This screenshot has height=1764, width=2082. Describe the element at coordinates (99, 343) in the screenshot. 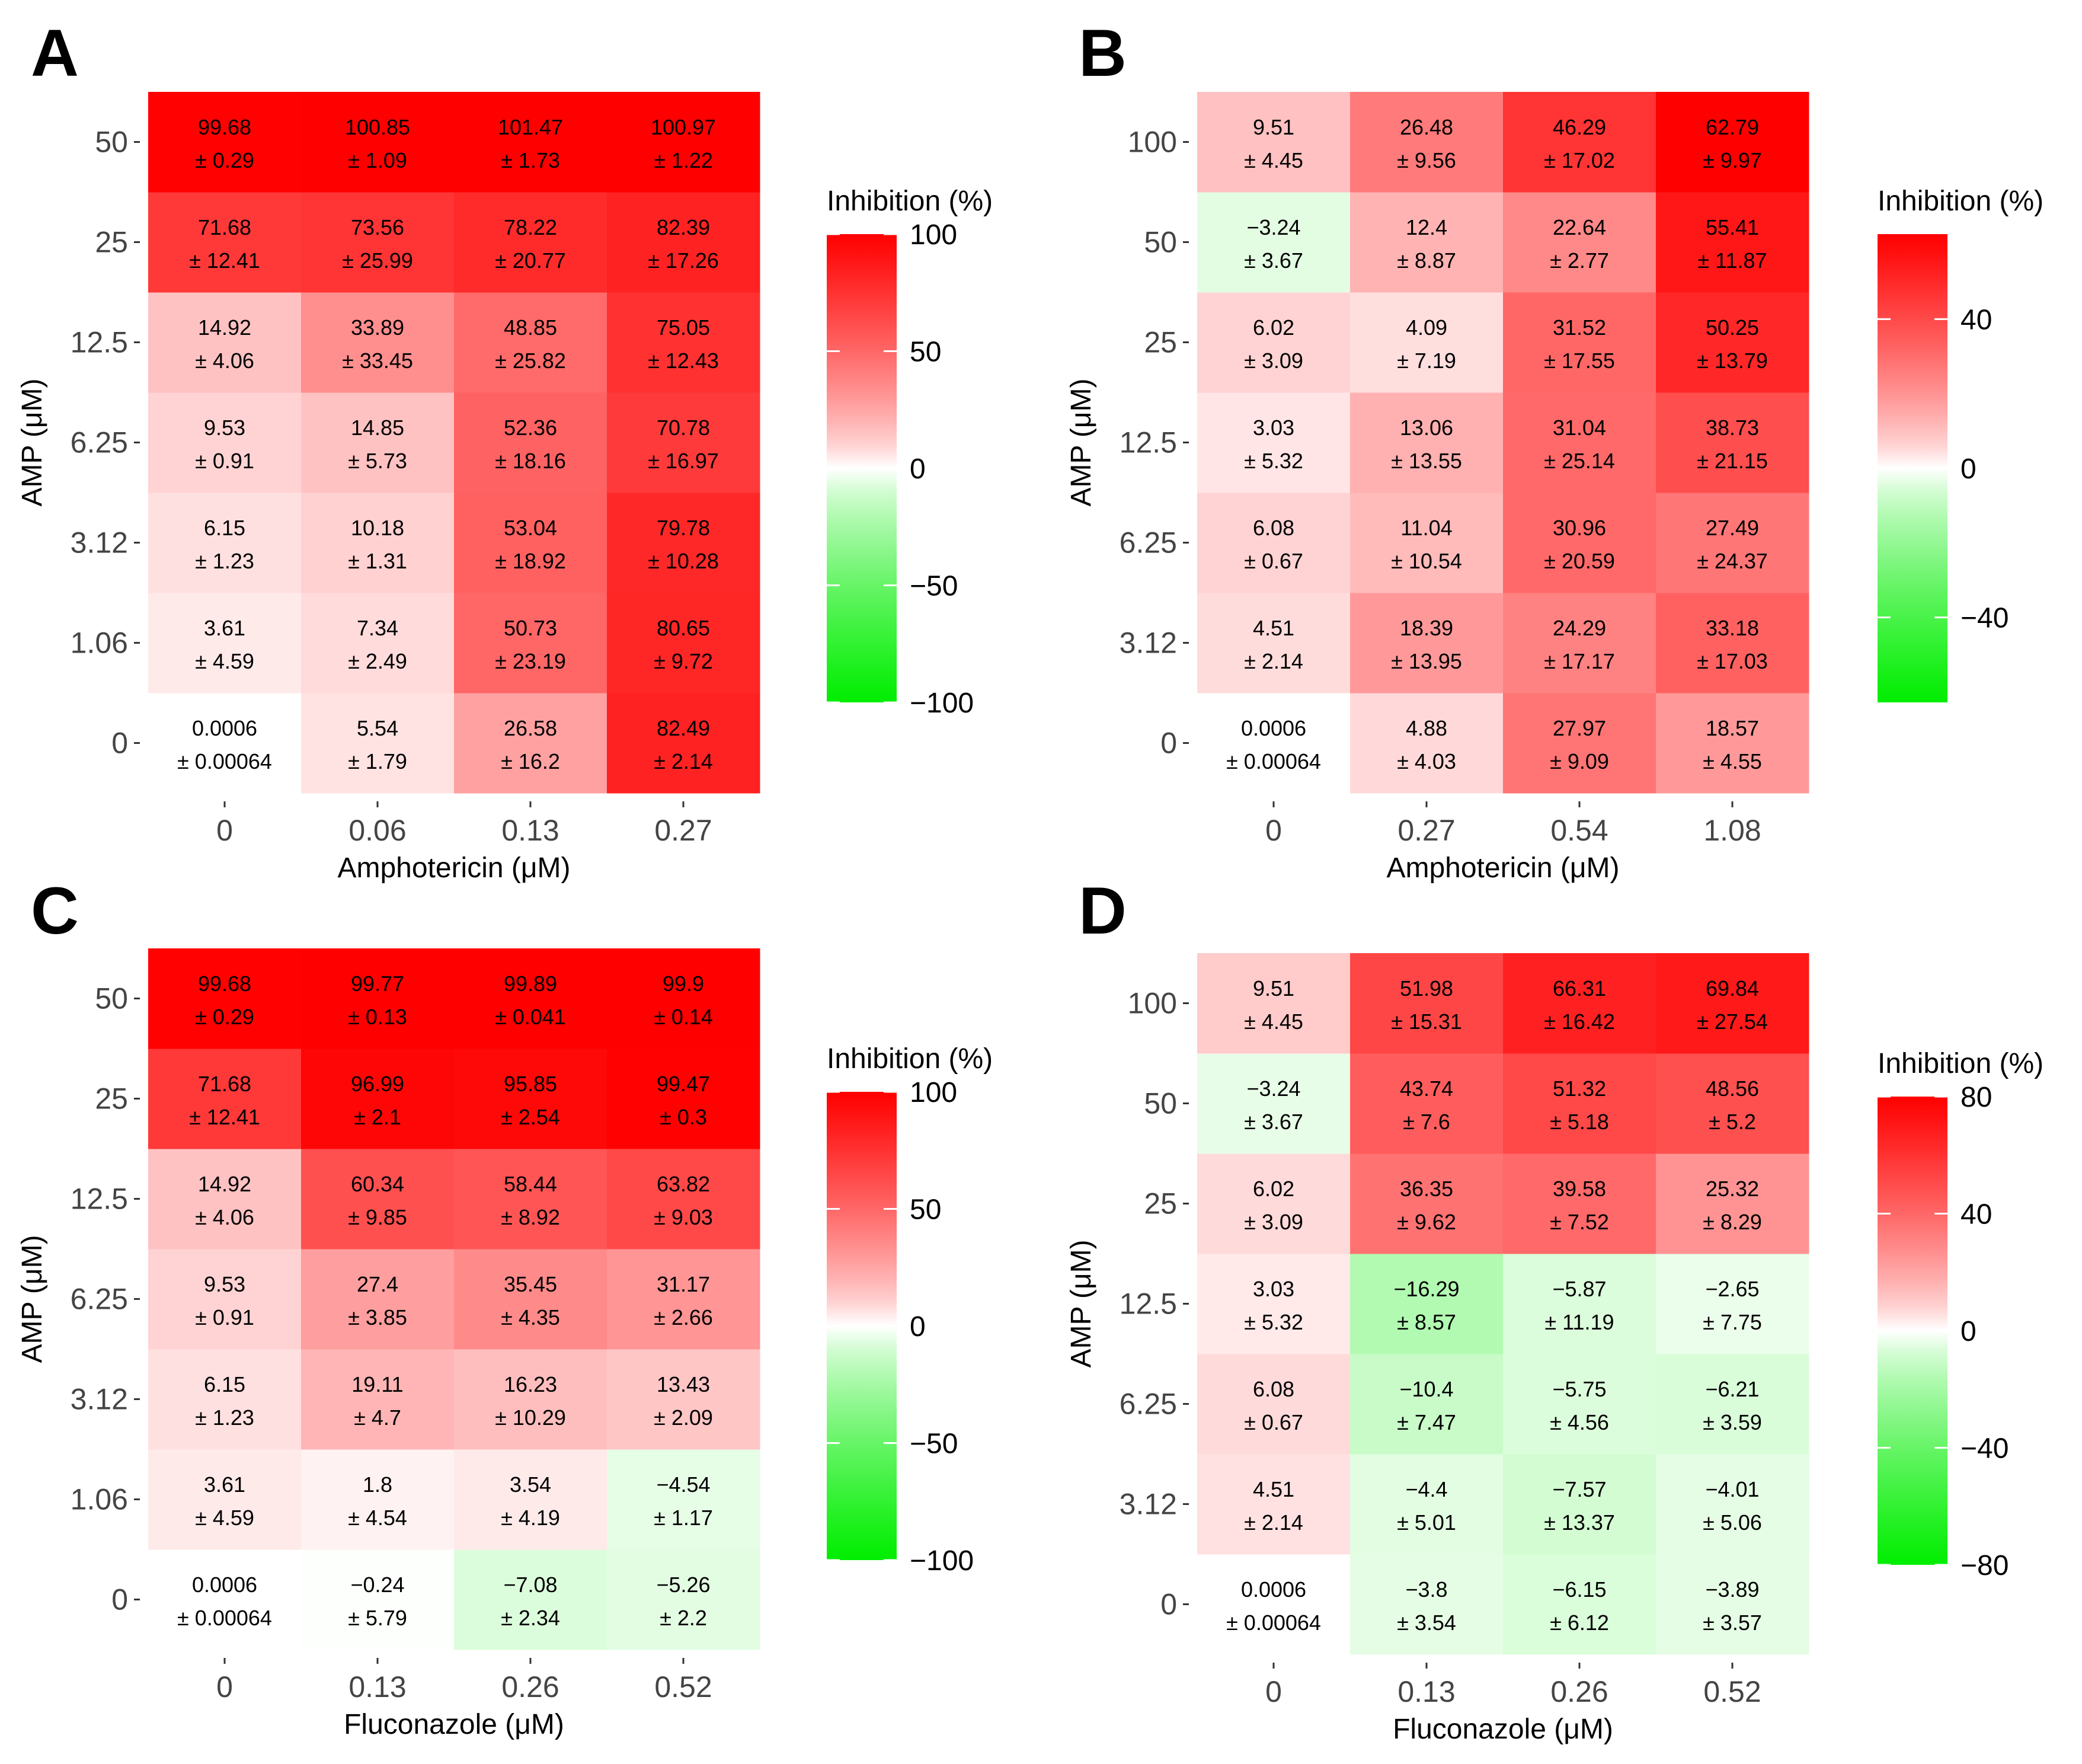

I see `y-tick-label: 12.5` at that location.